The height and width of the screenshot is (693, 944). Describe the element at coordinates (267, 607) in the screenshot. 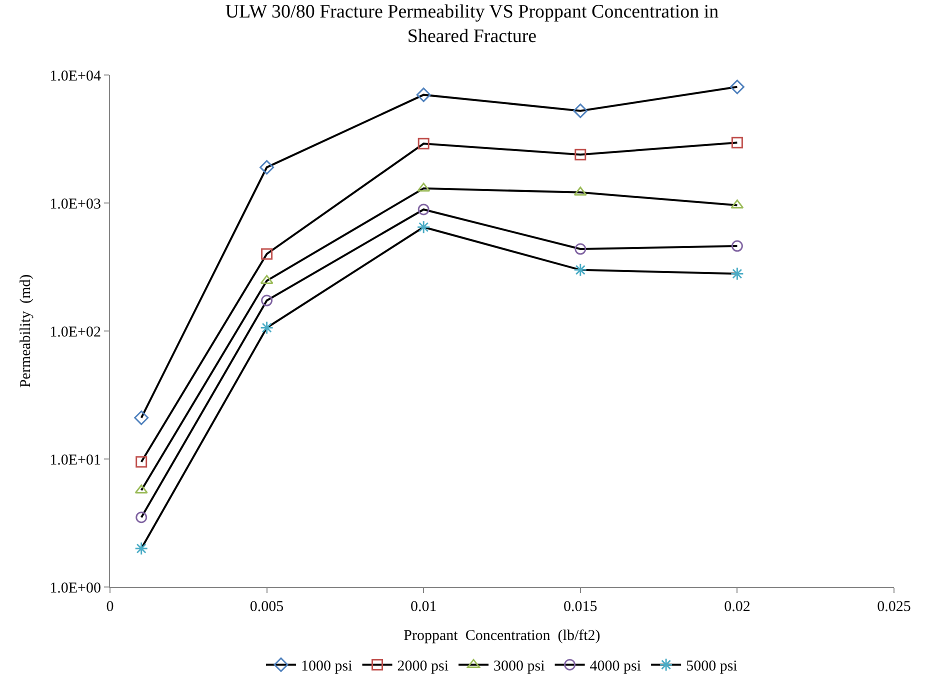

I see `x-tick-label: 0.005` at that location.